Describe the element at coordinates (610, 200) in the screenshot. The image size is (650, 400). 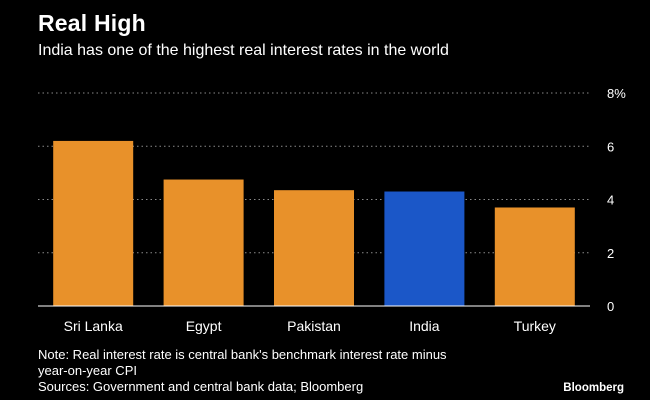
I see `y-tick-label-4: 4` at that location.